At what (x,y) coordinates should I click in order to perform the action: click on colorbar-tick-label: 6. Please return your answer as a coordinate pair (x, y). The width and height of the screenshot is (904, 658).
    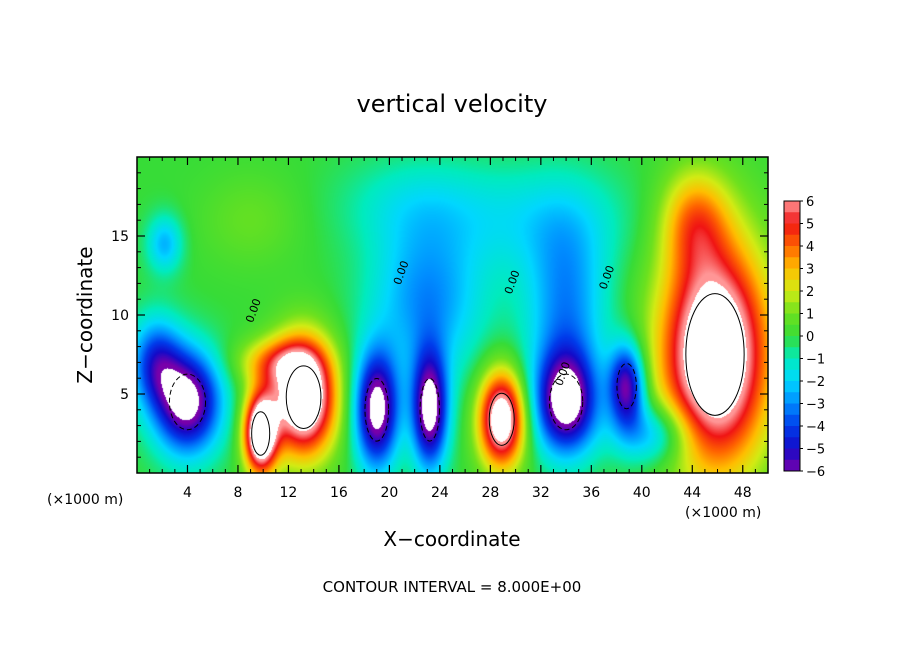
    Looking at the image, I should click on (810, 202).